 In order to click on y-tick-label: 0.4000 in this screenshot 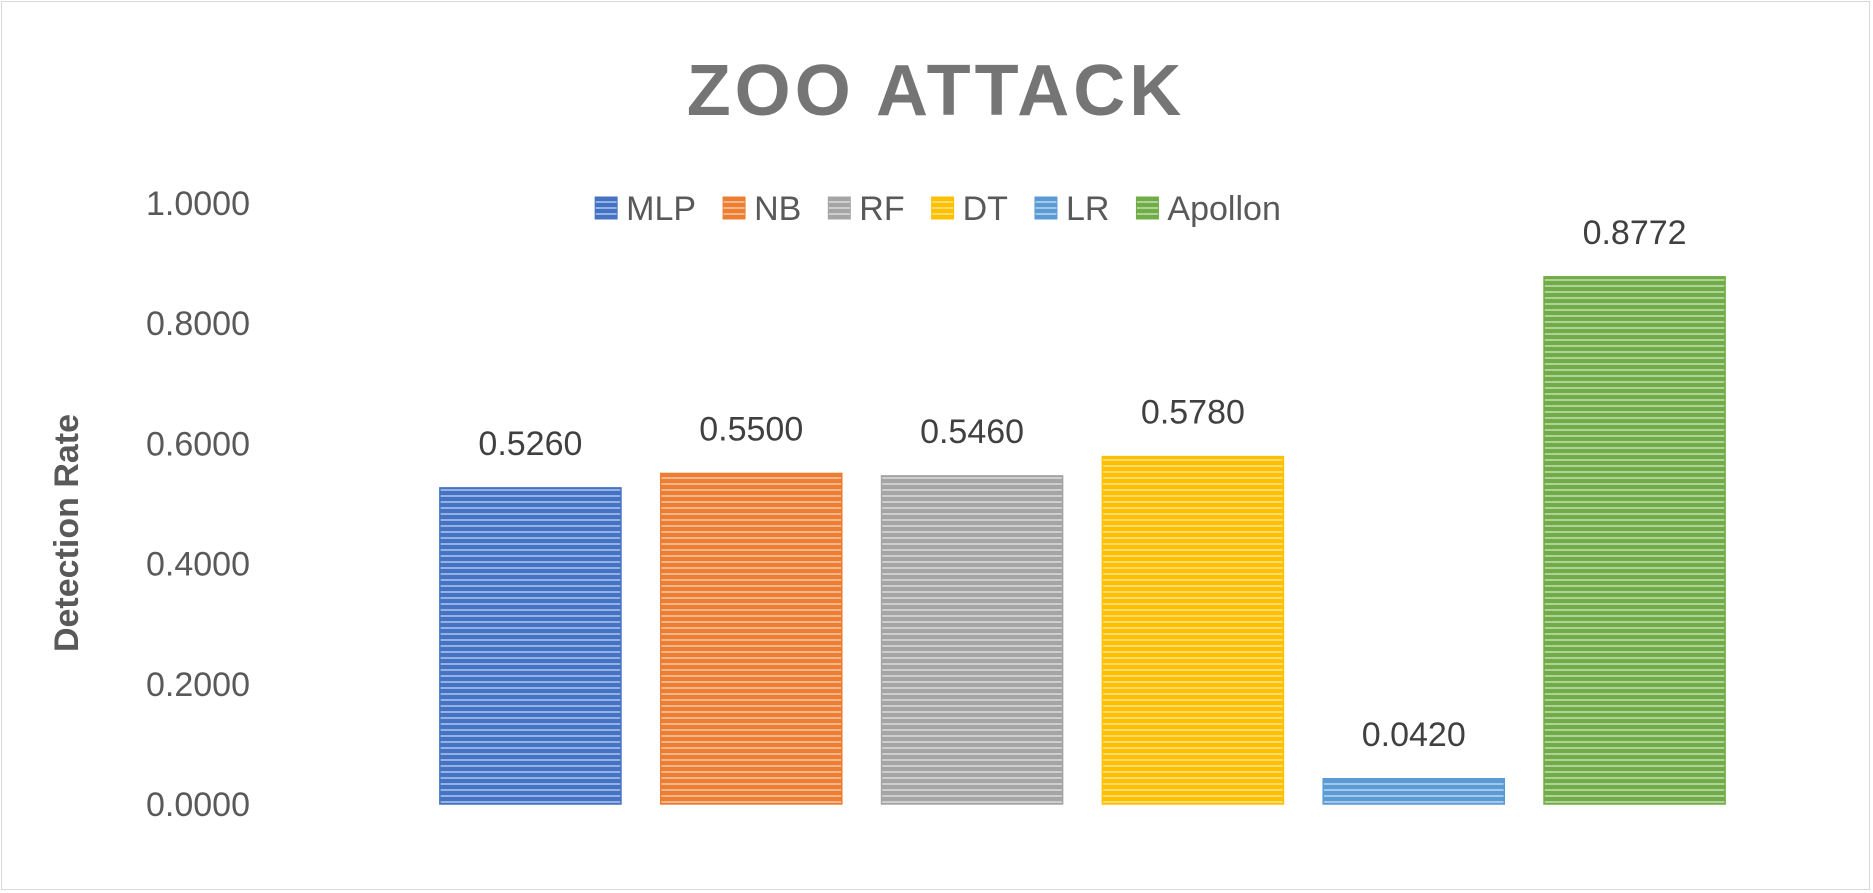, I will do `click(198, 565)`.